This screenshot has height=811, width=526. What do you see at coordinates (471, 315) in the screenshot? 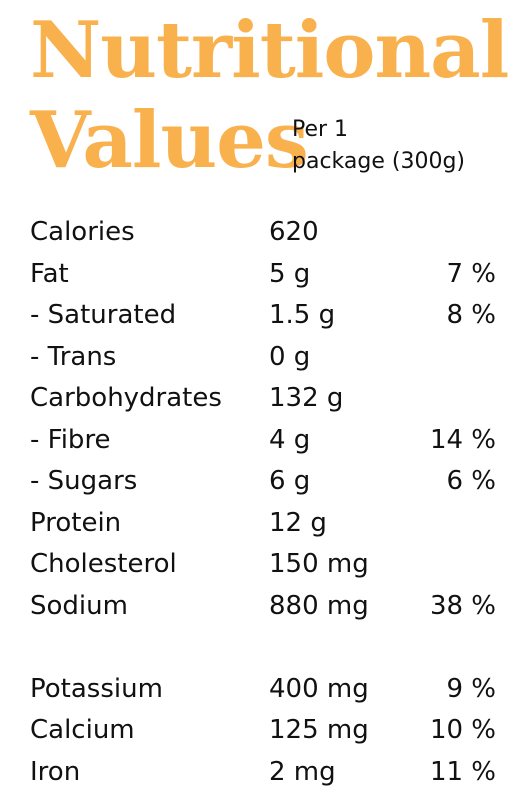
I see `nutrient-percent: 8 %` at bounding box center [471, 315].